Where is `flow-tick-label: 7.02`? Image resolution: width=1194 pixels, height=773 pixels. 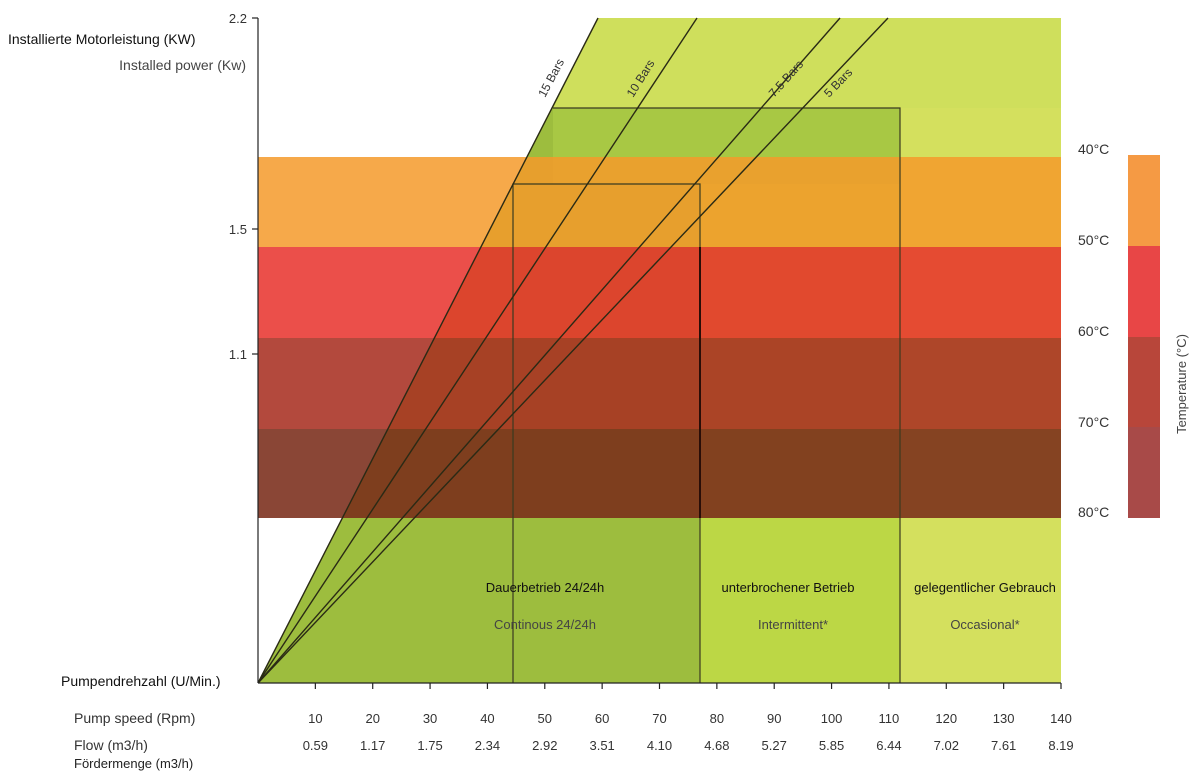 flow-tick-label: 7.02 is located at coordinates (946, 745).